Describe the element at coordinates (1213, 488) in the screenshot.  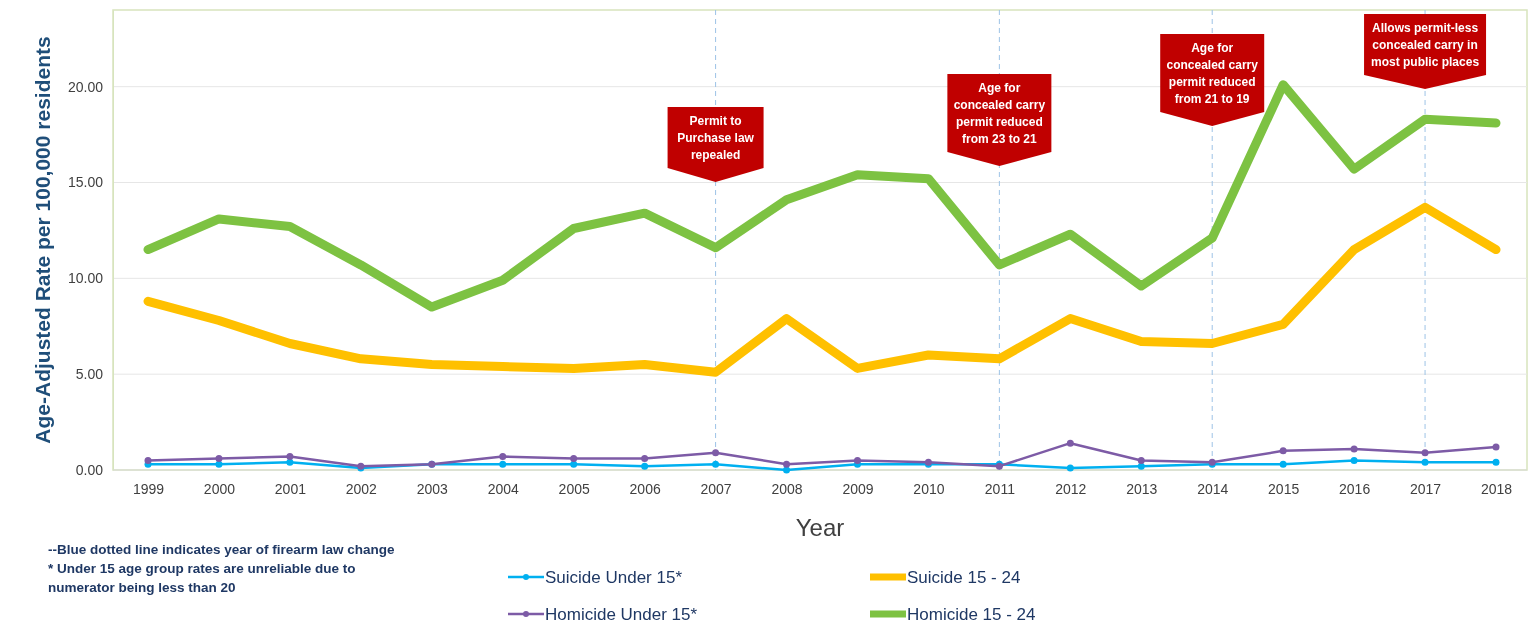
I see `x-tick-label: 2014` at that location.